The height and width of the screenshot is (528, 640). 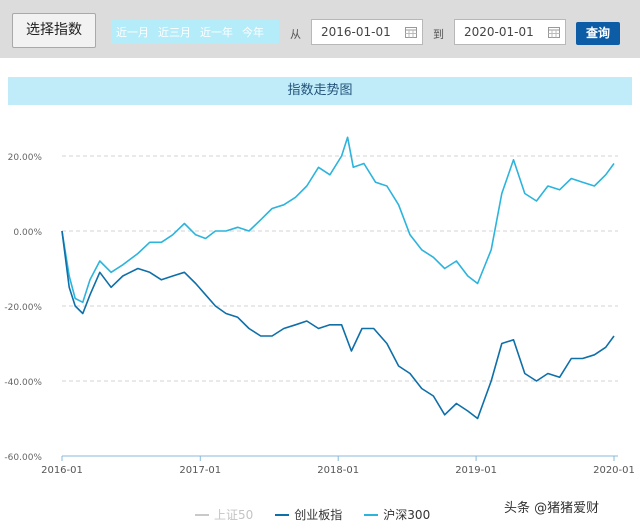 I want to click on x-tick-label: 2019-01, so click(x=476, y=470).